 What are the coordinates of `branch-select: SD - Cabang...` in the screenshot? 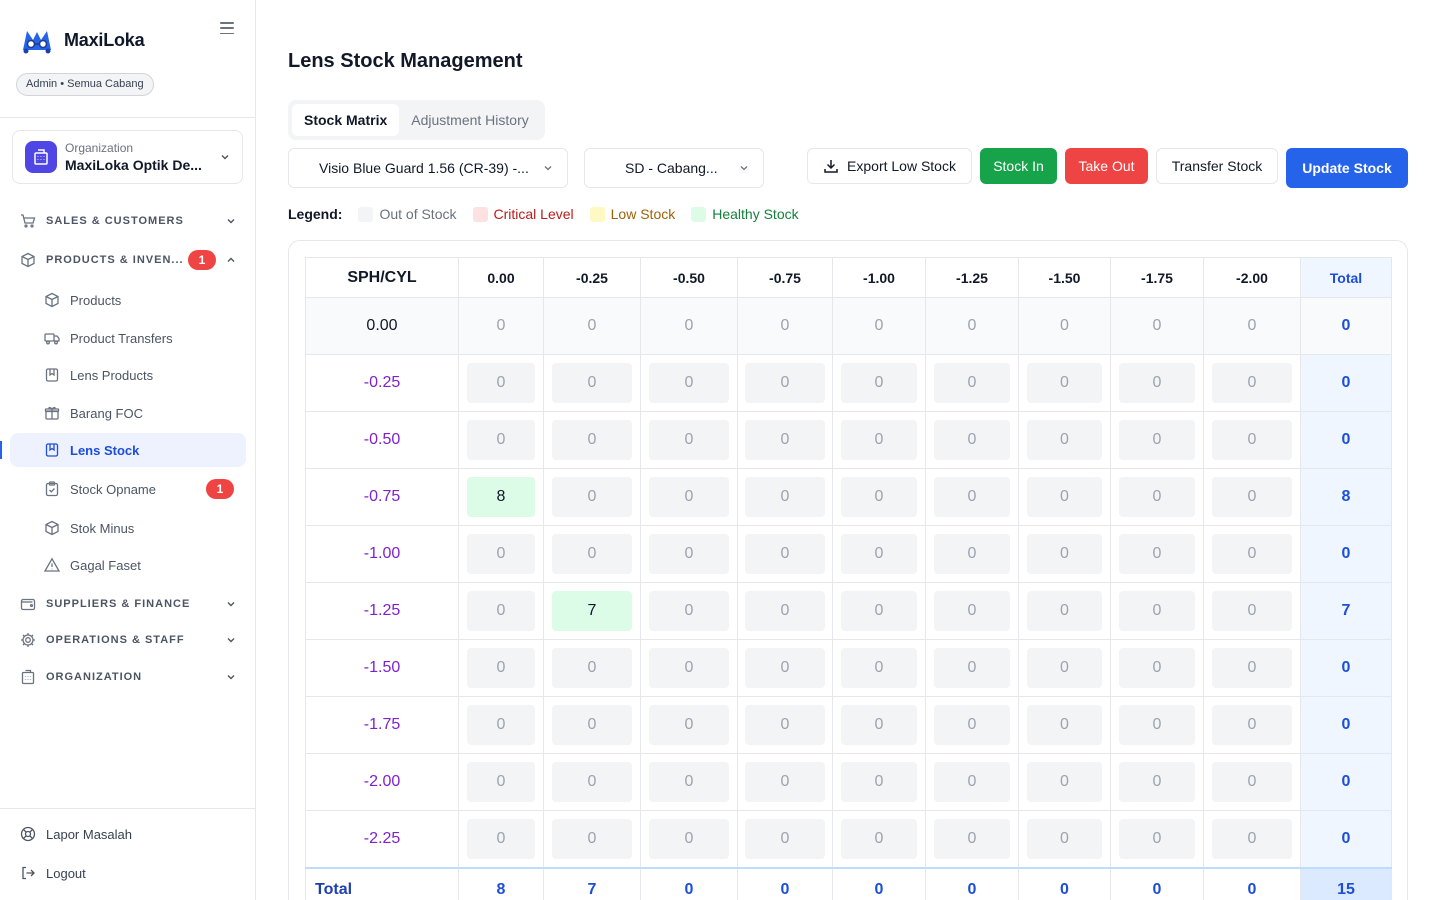 It's located at (674, 168).